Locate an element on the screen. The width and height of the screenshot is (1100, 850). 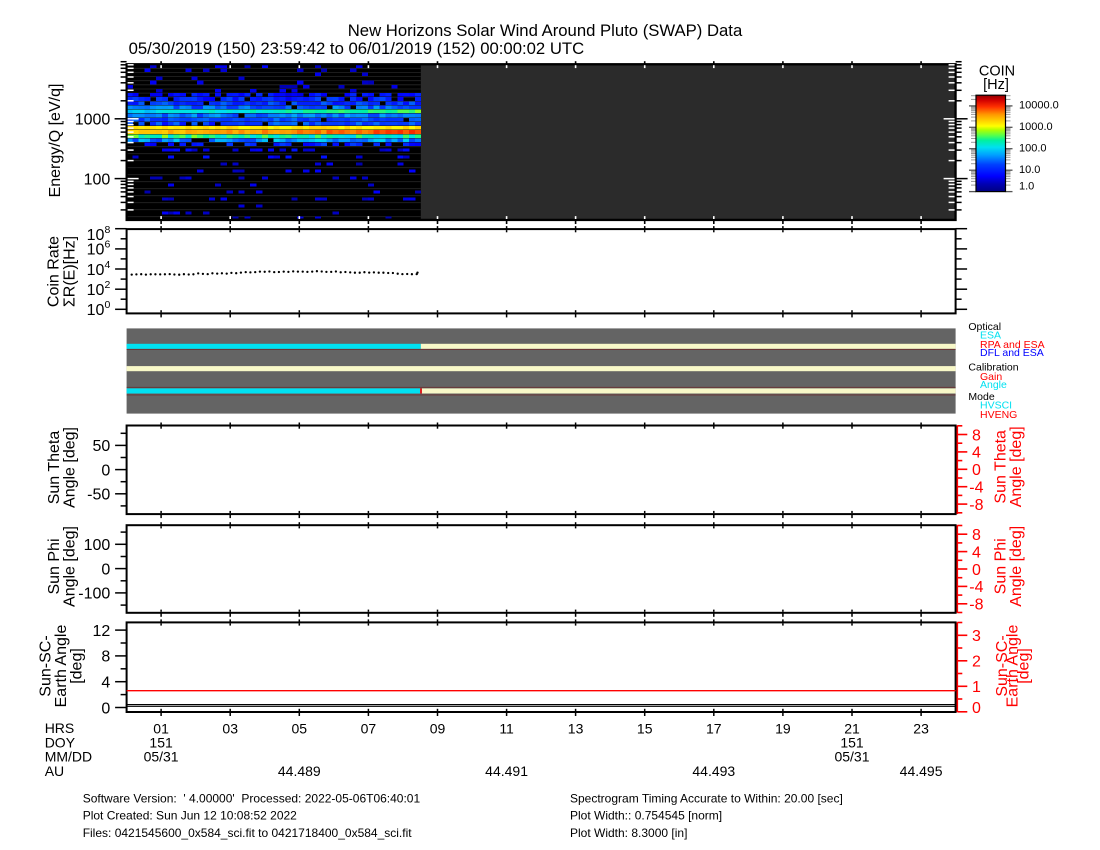
svg-text: 44.493 is located at coordinates (713, 771).